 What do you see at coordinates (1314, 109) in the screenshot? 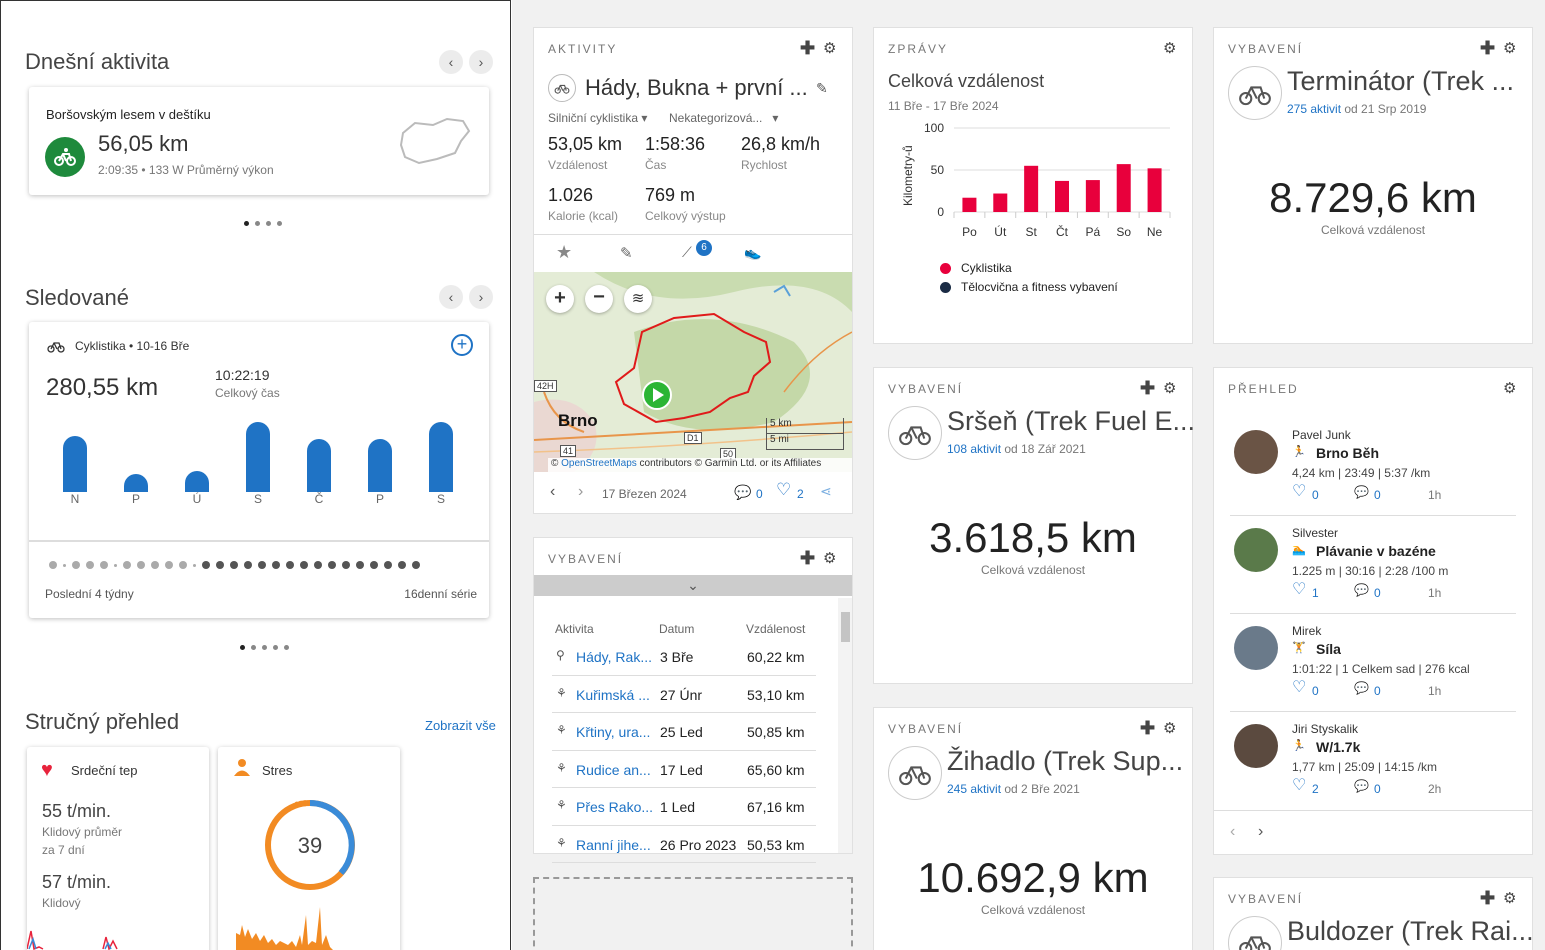
I see `gear-activities-link: 275 aktivit` at bounding box center [1314, 109].